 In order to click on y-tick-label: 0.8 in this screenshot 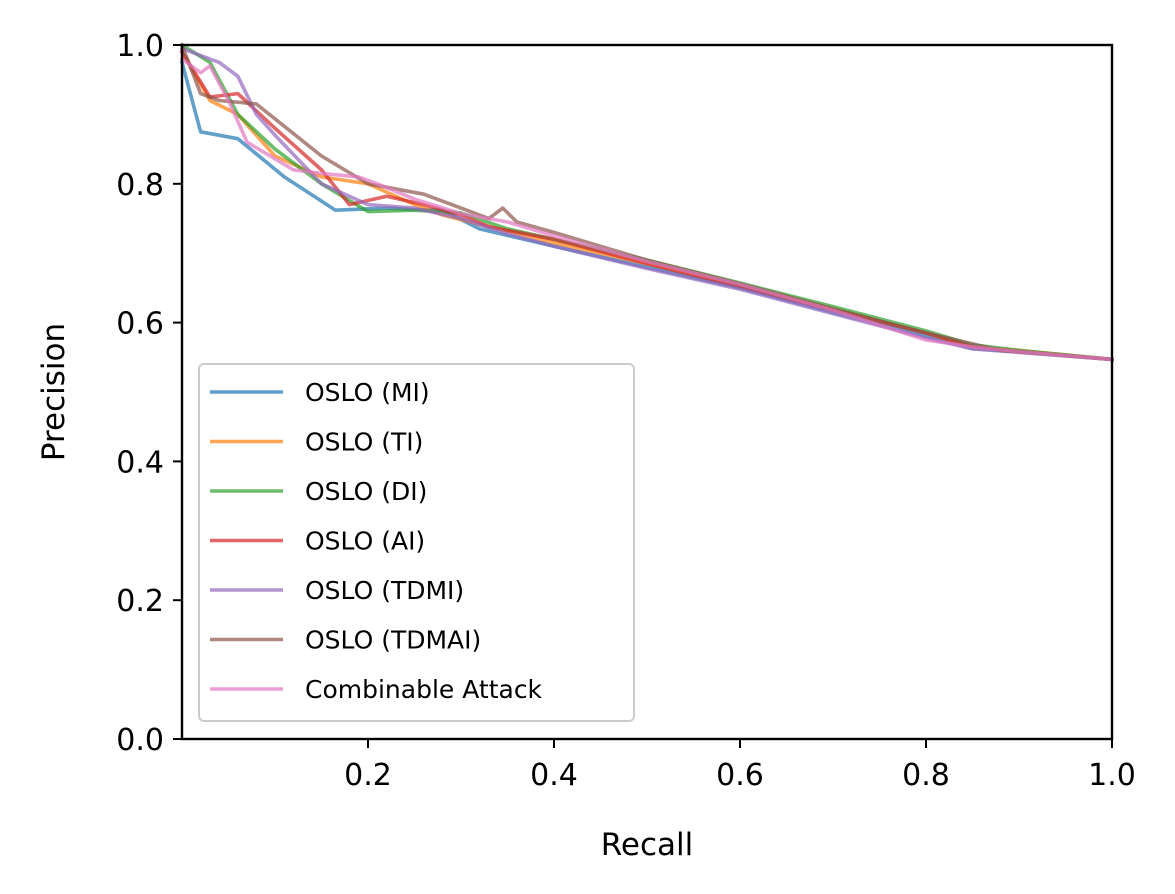, I will do `click(140, 185)`.